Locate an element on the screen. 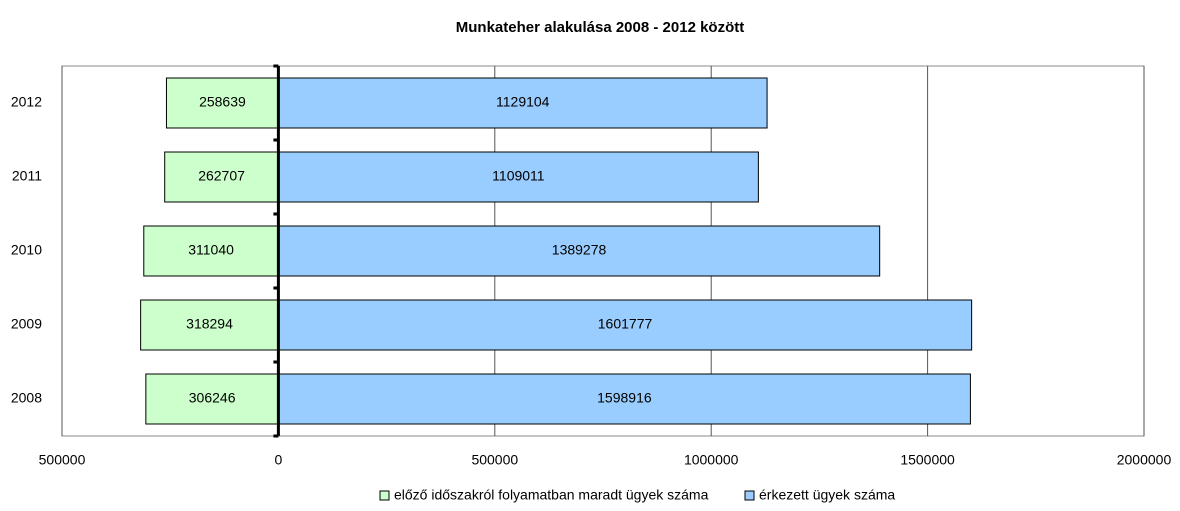 This screenshot has height=511, width=1180. data-label: 1598916 is located at coordinates (624, 398).